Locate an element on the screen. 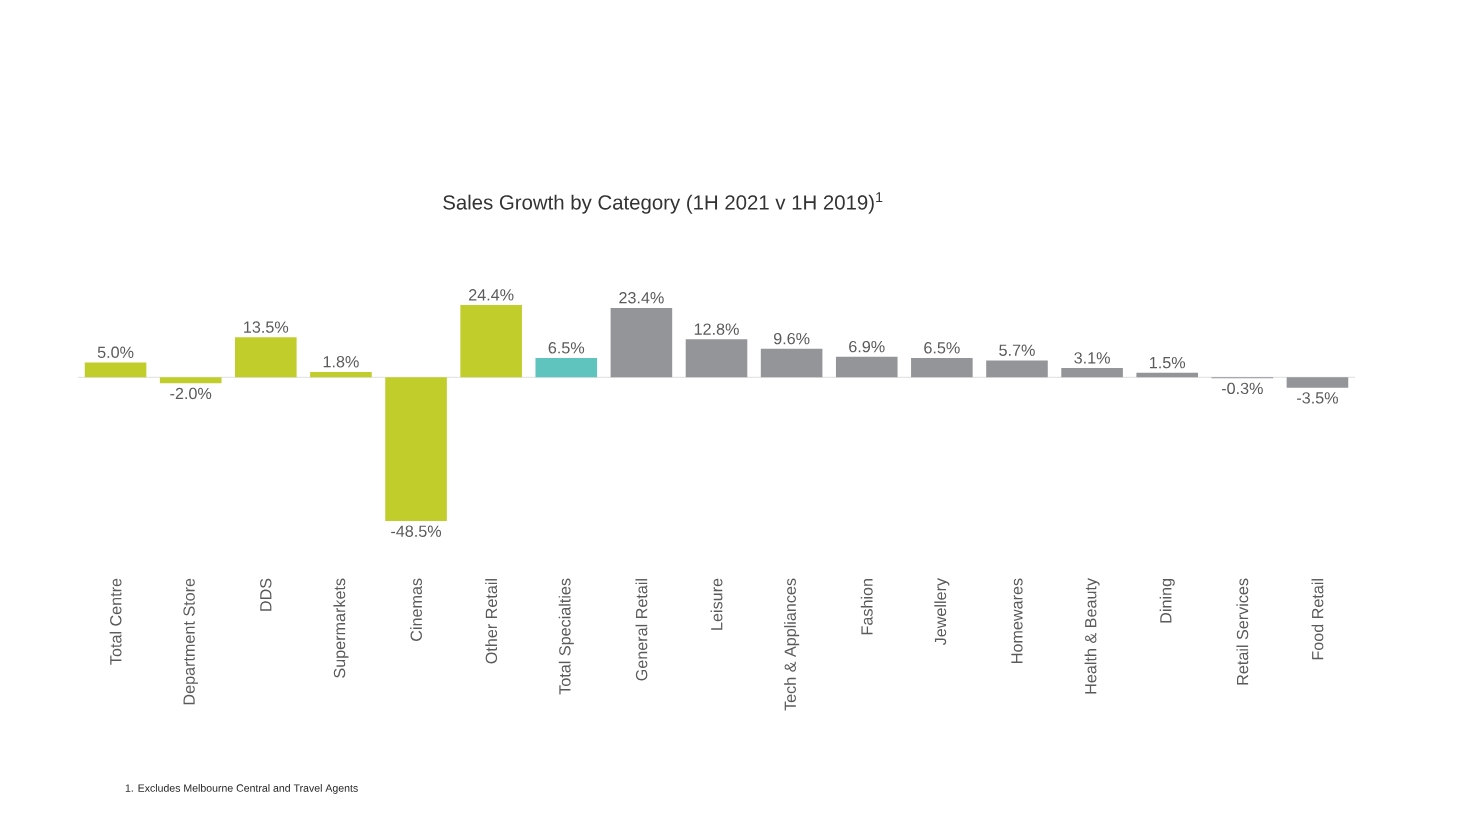  x-tick-label: Total Specialties is located at coordinates (566, 636).